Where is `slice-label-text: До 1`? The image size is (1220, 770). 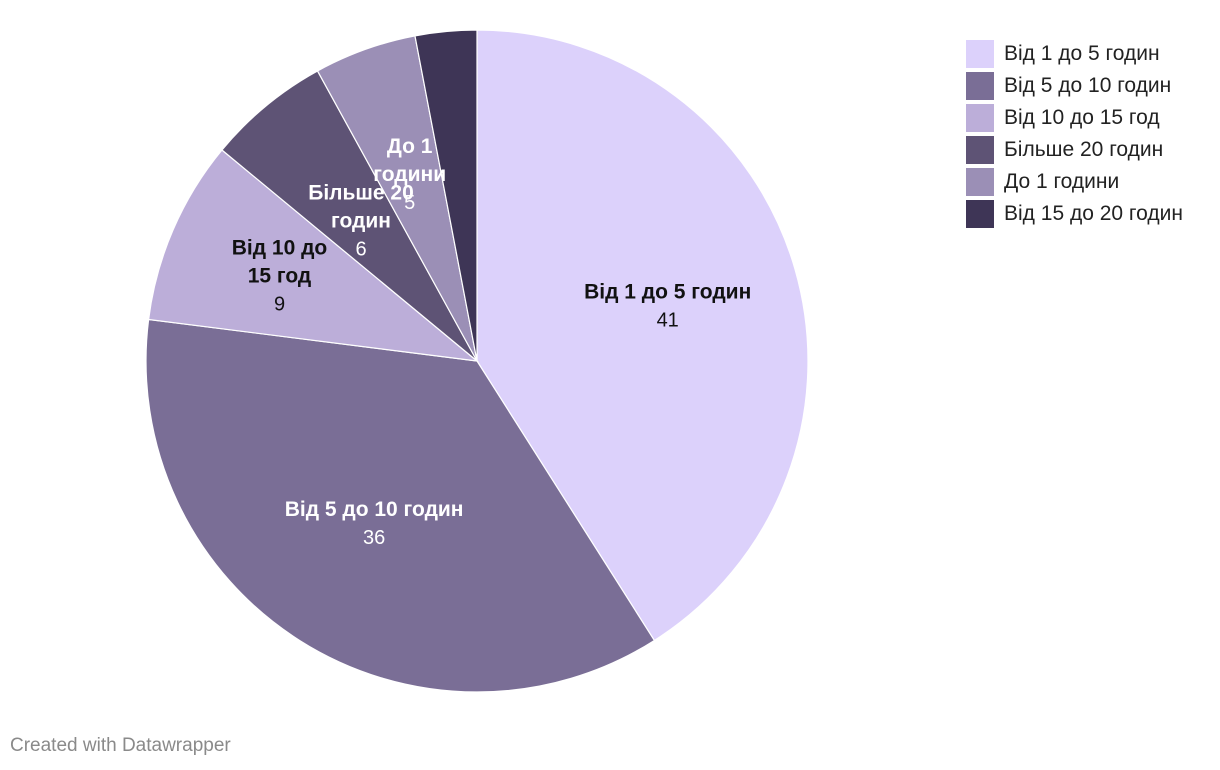 slice-label-text: До 1 is located at coordinates (410, 146).